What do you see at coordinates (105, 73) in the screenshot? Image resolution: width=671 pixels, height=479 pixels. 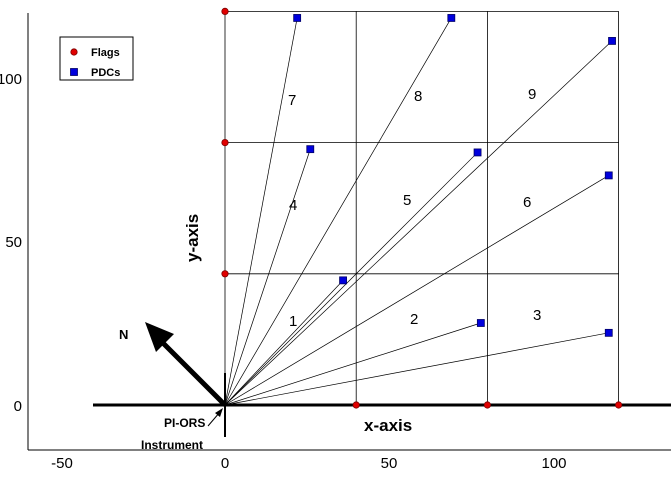 I see `legend-pdcs-label: PDCs` at bounding box center [105, 73].